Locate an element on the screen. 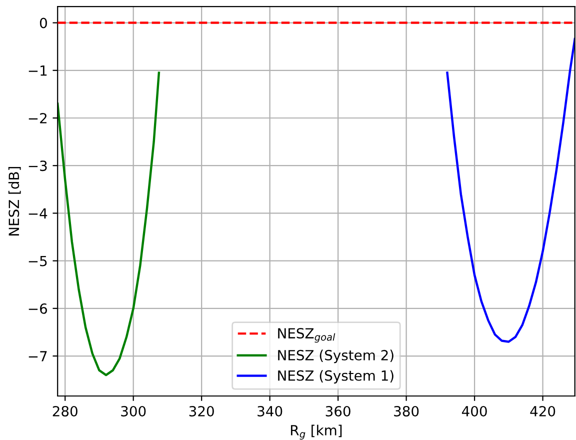  y-tick-label: −1 is located at coordinates (37, 71).